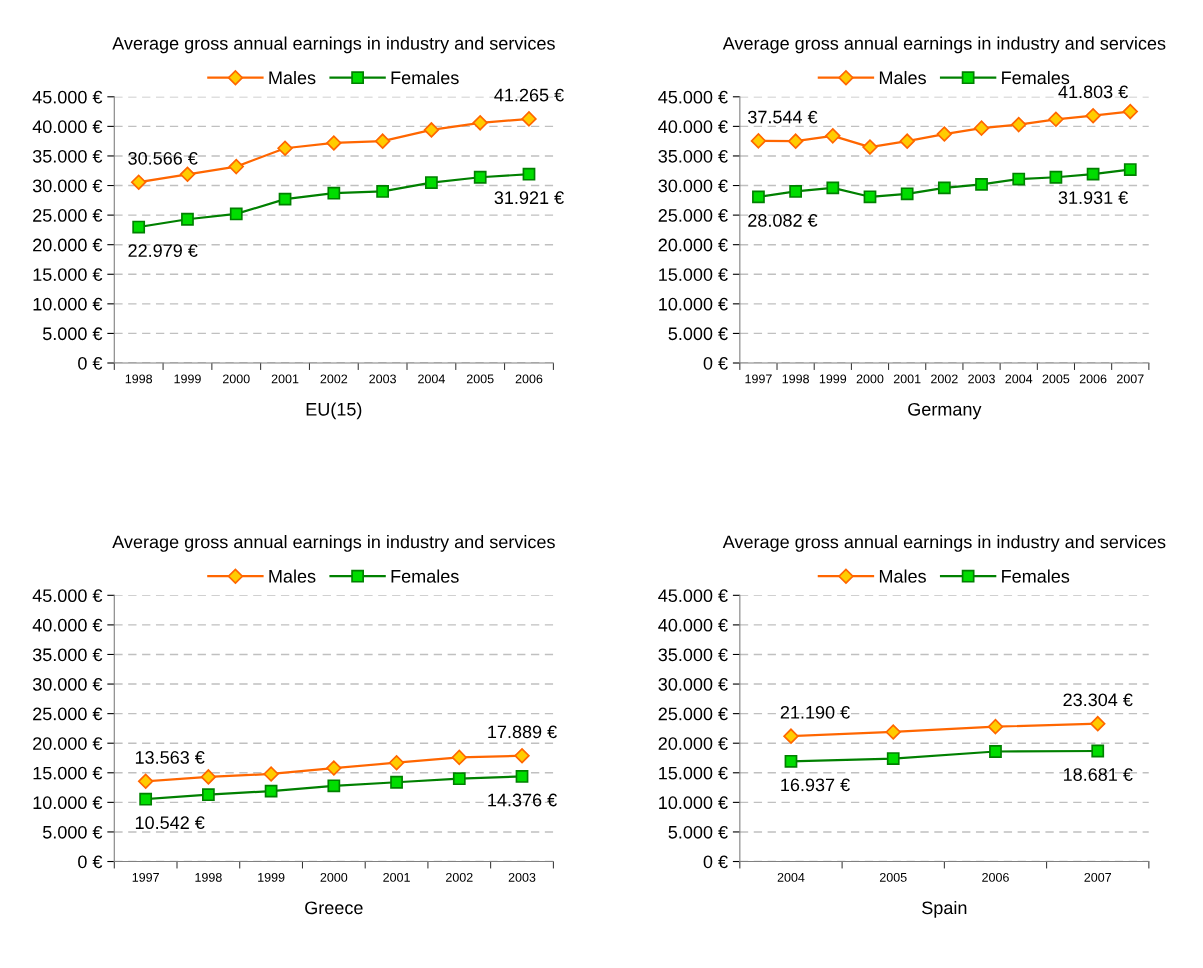 The width and height of the screenshot is (1203, 968). Describe the element at coordinates (382, 379) in the screenshot. I see `x-tick-label: 2003` at that location.